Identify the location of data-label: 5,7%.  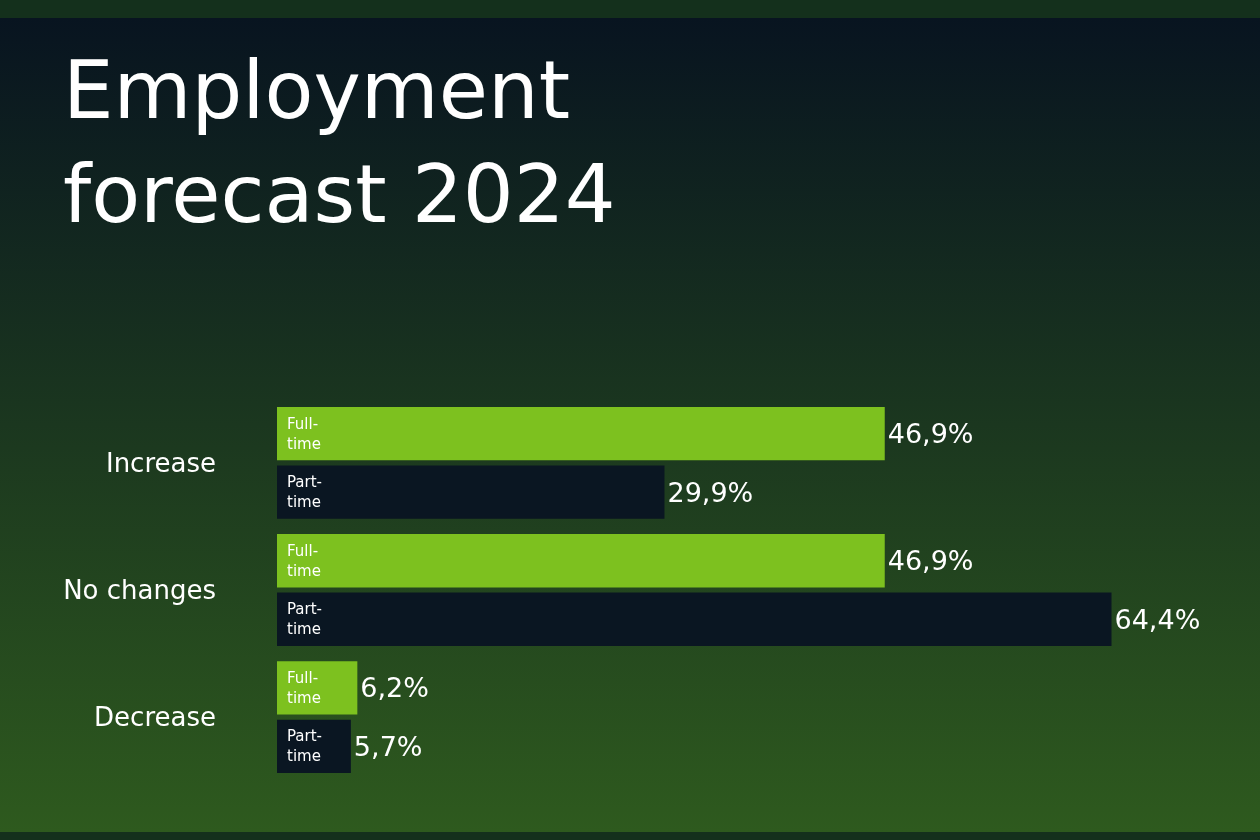
(388, 746).